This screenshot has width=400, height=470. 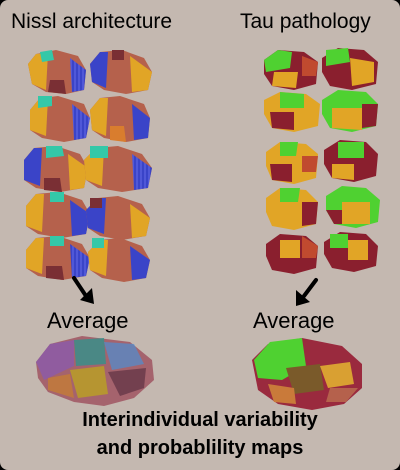 I want to click on tau-average-map, so click(x=307, y=374).